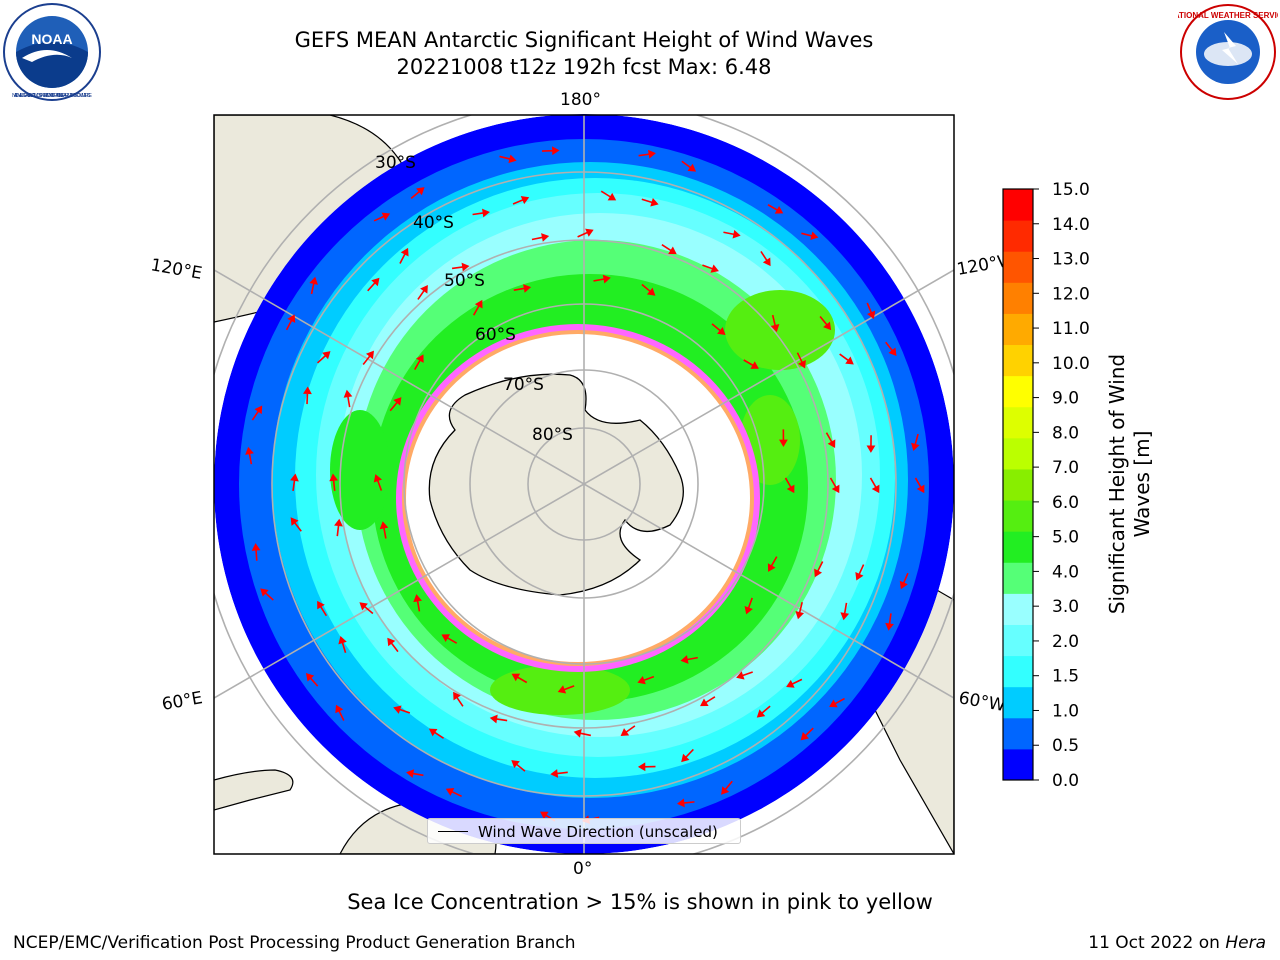  I want to click on colorbar-cells, so click(1018, 485).